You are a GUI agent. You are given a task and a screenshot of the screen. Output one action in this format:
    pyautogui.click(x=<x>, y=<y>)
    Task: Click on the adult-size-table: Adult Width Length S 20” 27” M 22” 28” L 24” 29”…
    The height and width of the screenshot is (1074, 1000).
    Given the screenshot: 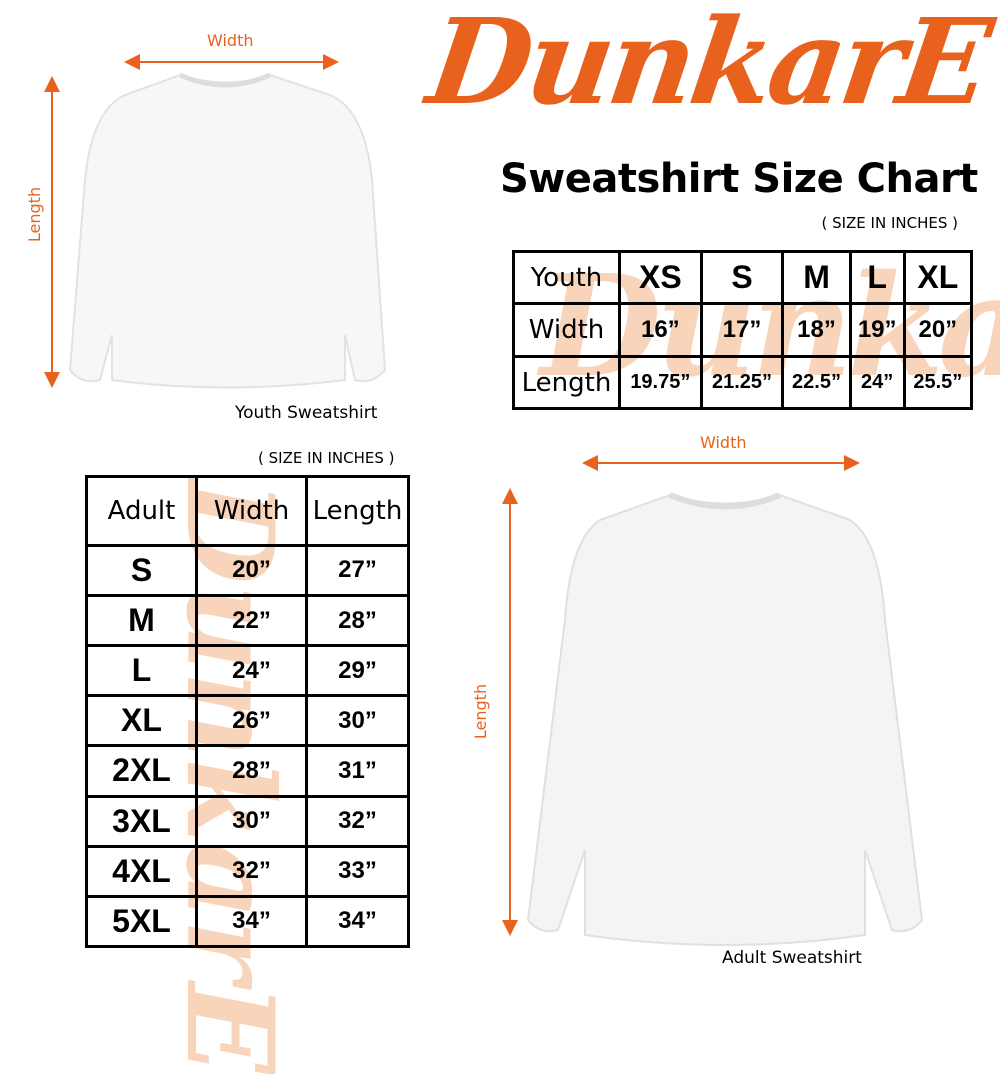 What is the action you would take?
    pyautogui.click(x=247, y=712)
    